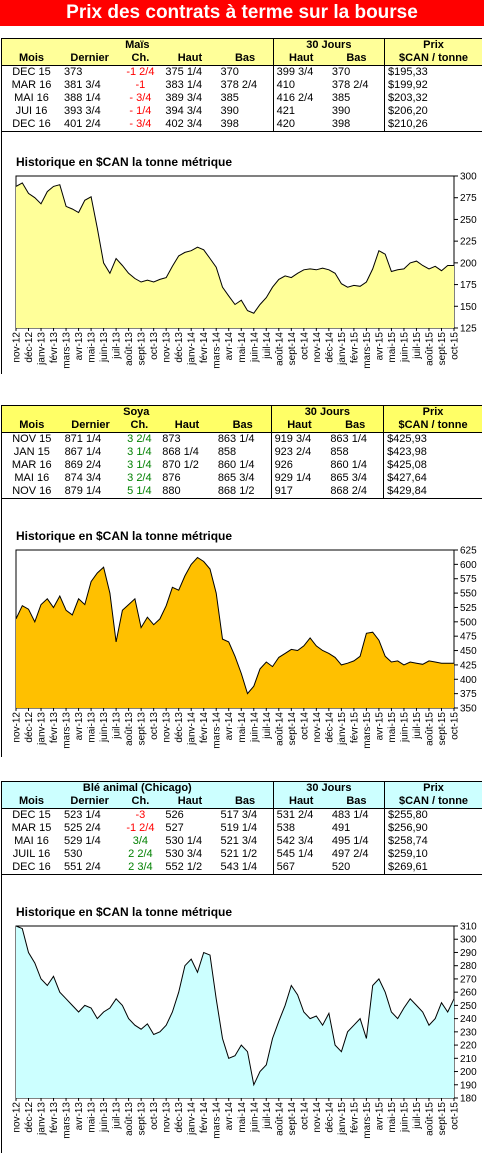  I want to click on row-mois: MAR 16, so click(31, 465).